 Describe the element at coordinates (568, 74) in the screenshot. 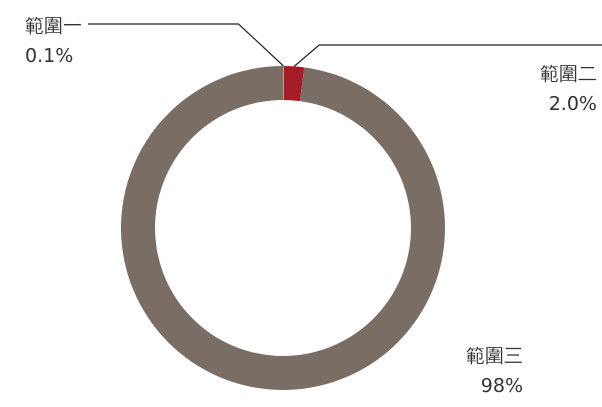

I see `slice-label: 範圍二` at that location.